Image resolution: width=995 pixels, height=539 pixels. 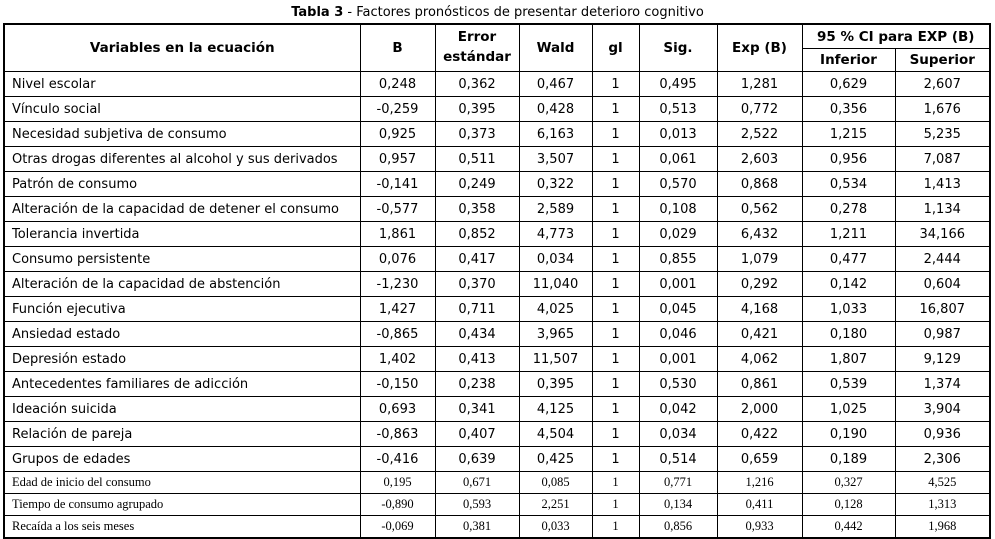 What do you see at coordinates (477, 527) in the screenshot?
I see `cell-error: 0,381` at bounding box center [477, 527].